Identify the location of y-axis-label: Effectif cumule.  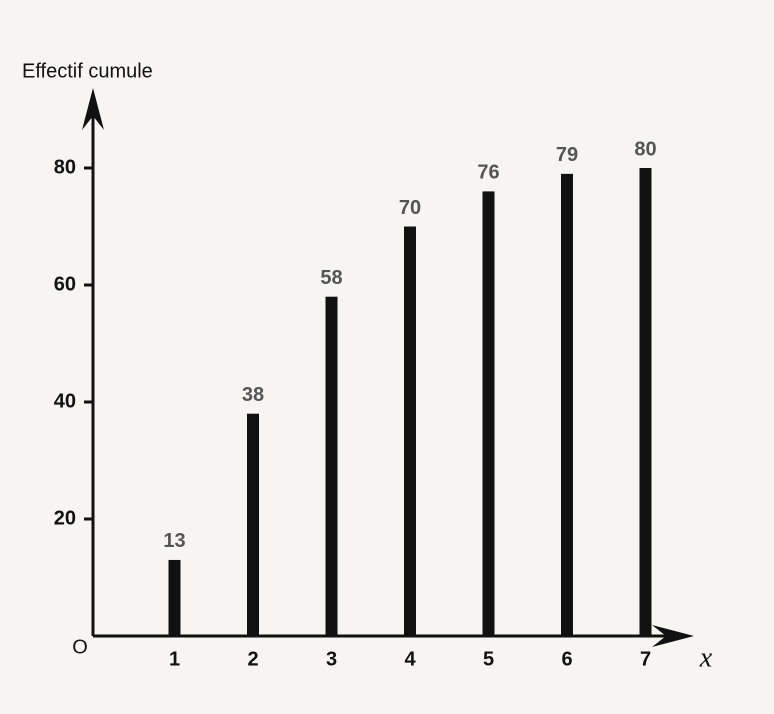
(87, 71).